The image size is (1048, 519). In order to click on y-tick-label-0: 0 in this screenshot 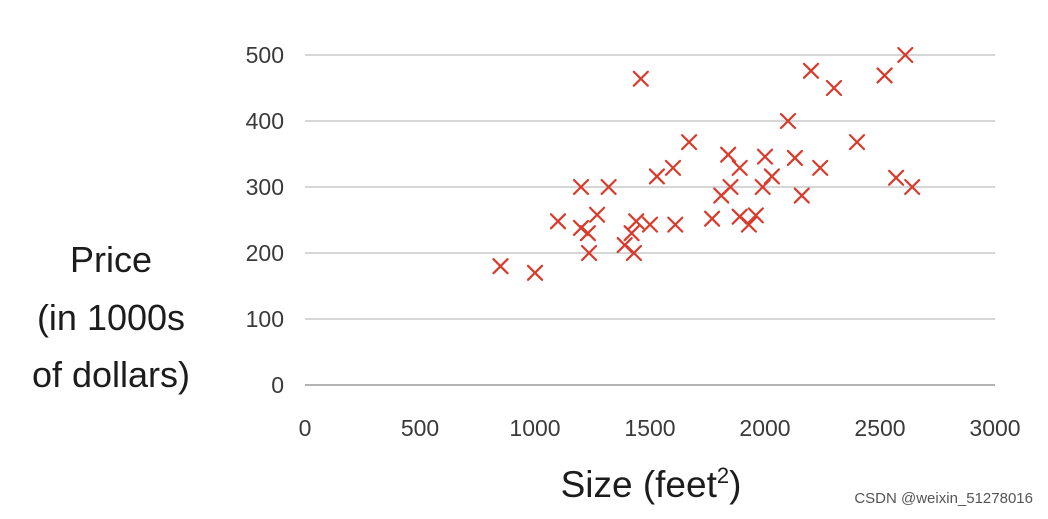, I will do `click(277, 385)`.